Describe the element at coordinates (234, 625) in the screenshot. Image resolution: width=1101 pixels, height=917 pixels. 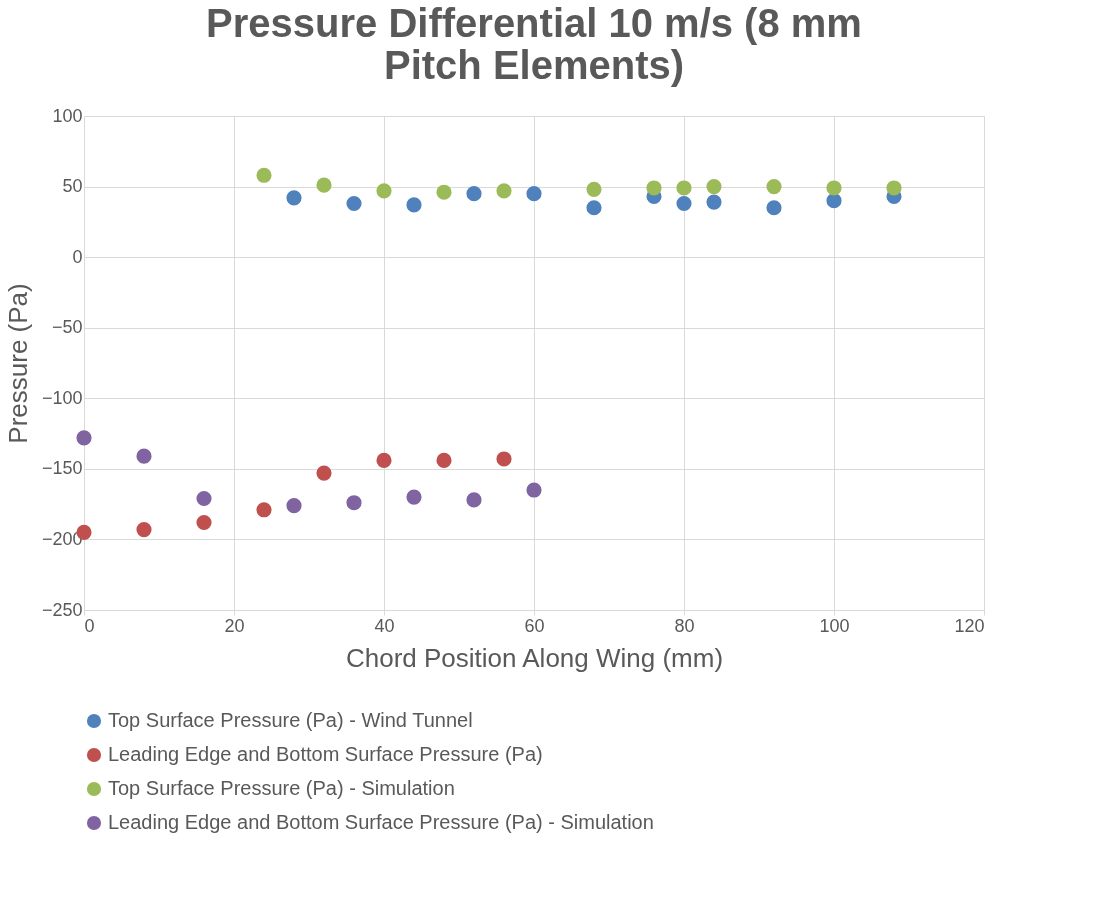
I see `x-tick-label: 20` at that location.